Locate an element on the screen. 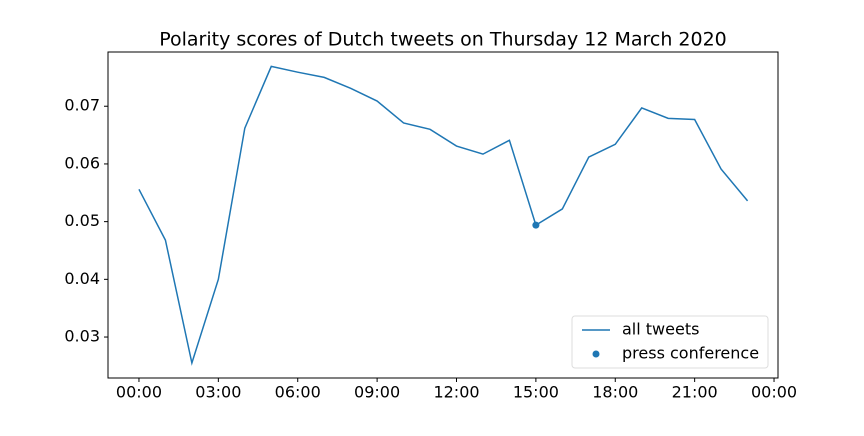 The image size is (864, 436). y-tick-label: 0.06 is located at coordinates (82, 162).